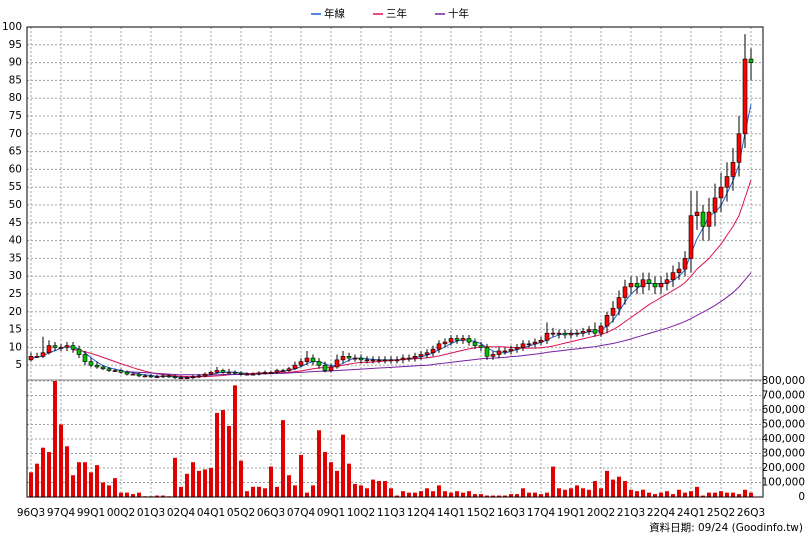  I want to click on x-tick-label: 17Q4, so click(541, 513).